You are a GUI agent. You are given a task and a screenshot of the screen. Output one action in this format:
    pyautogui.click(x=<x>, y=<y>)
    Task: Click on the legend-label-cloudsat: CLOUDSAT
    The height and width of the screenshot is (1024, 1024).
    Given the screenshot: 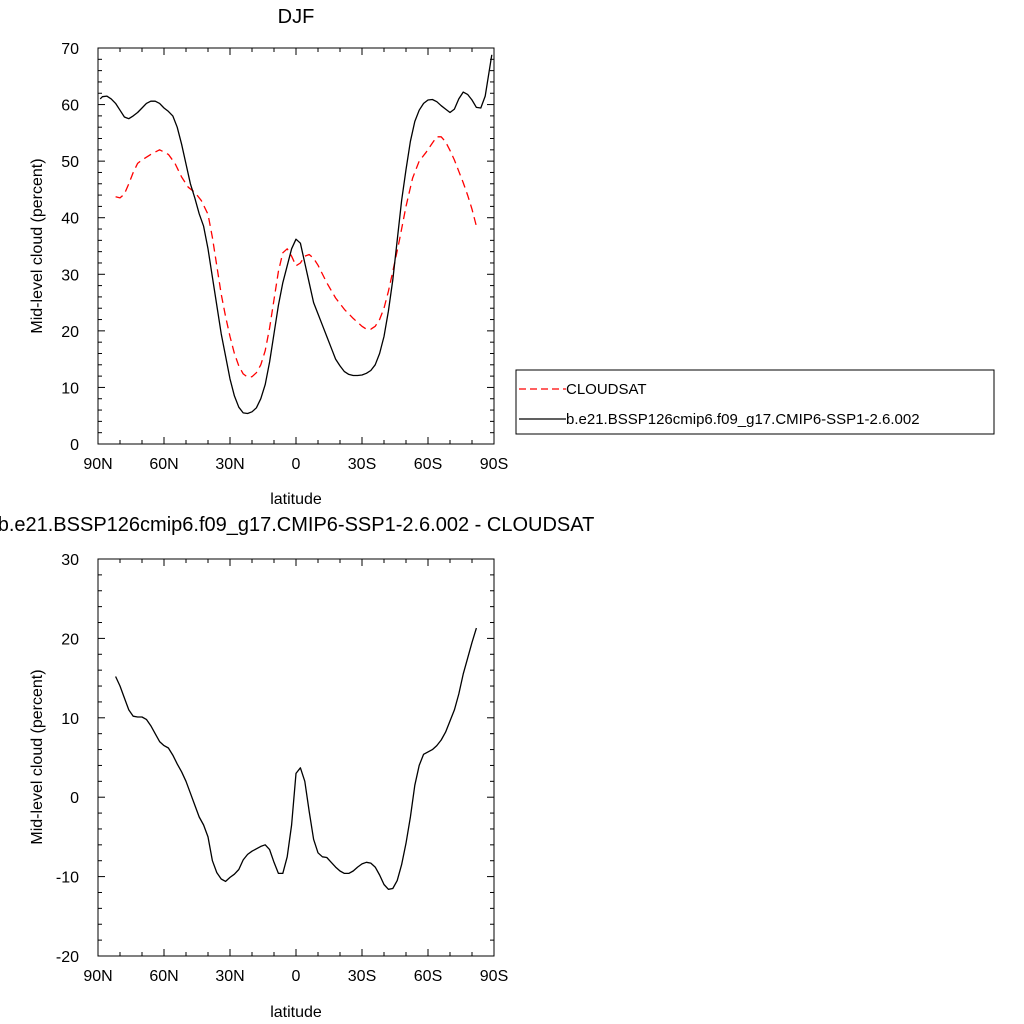 What is the action you would take?
    pyautogui.click(x=606, y=389)
    